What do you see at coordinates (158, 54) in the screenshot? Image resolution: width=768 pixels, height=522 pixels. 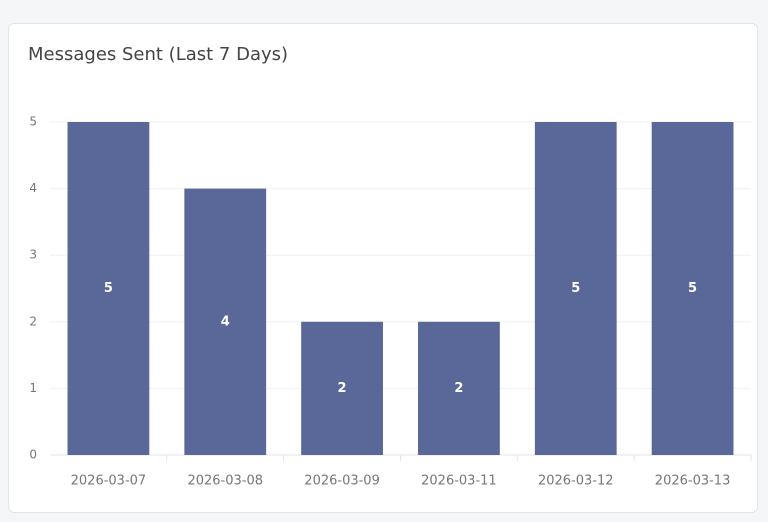 I see `chart-title: Messages Sent (Last 7 Days)` at bounding box center [158, 54].